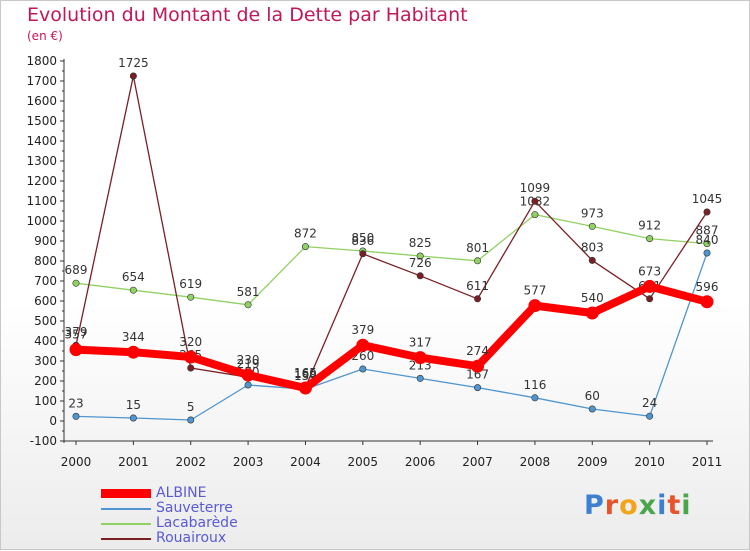 This screenshot has height=551, width=750. What do you see at coordinates (191, 538) in the screenshot?
I see `legend-label: Rouairoux` at bounding box center [191, 538].